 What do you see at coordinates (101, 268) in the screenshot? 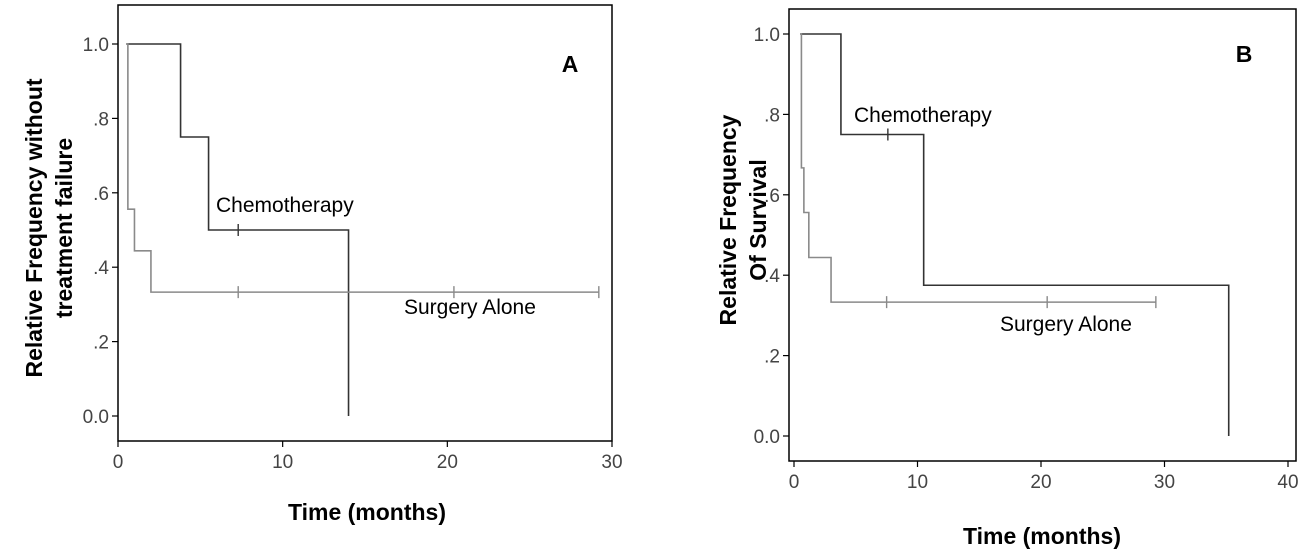
I see `panel-a-y-tick-label: .4` at bounding box center [101, 268].